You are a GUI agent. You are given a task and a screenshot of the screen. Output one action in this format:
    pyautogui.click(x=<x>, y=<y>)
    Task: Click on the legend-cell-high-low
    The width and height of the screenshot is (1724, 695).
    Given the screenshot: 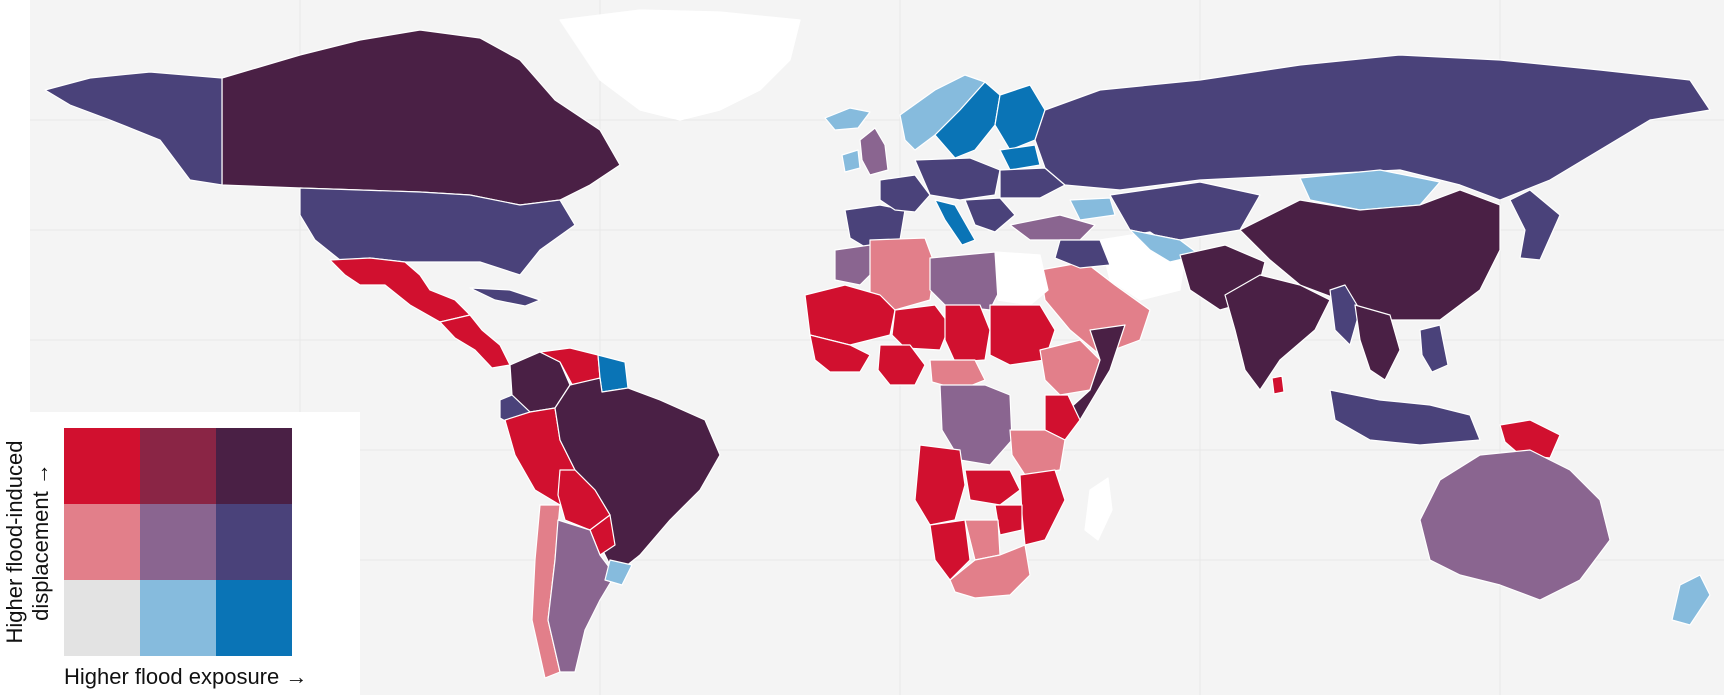 What is the action you would take?
    pyautogui.click(x=102, y=466)
    